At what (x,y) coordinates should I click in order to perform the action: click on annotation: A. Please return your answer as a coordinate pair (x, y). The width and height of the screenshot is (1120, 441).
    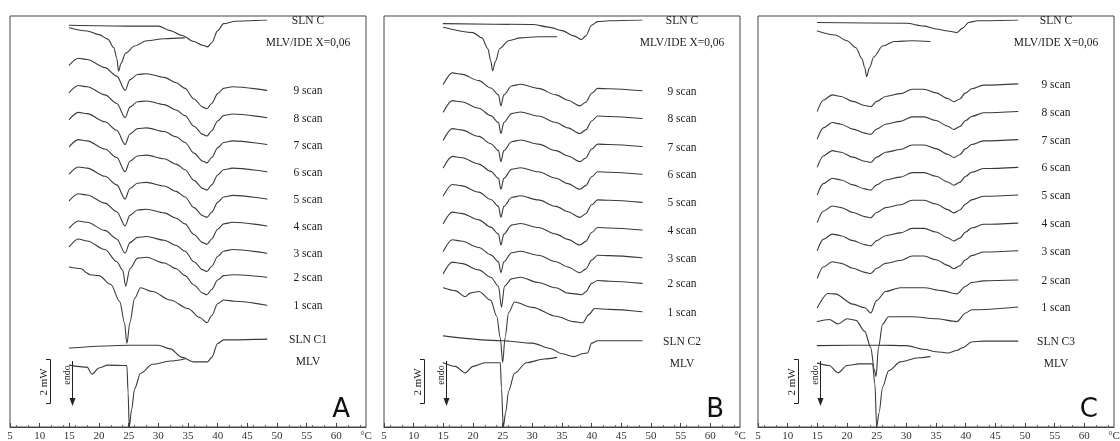
    Looking at the image, I should click on (341, 408).